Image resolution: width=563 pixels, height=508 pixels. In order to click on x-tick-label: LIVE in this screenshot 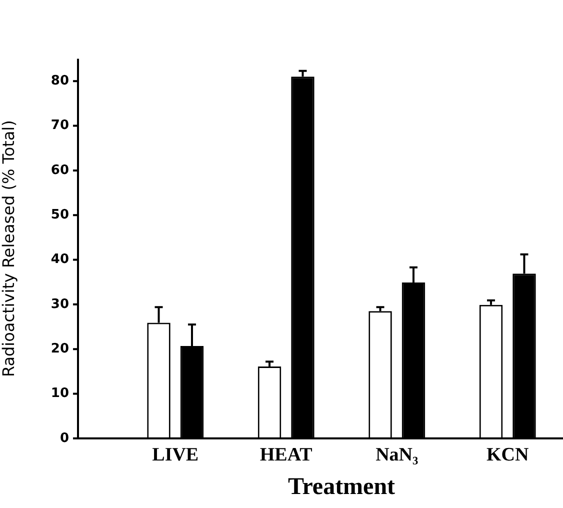, I will do `click(175, 455)`.